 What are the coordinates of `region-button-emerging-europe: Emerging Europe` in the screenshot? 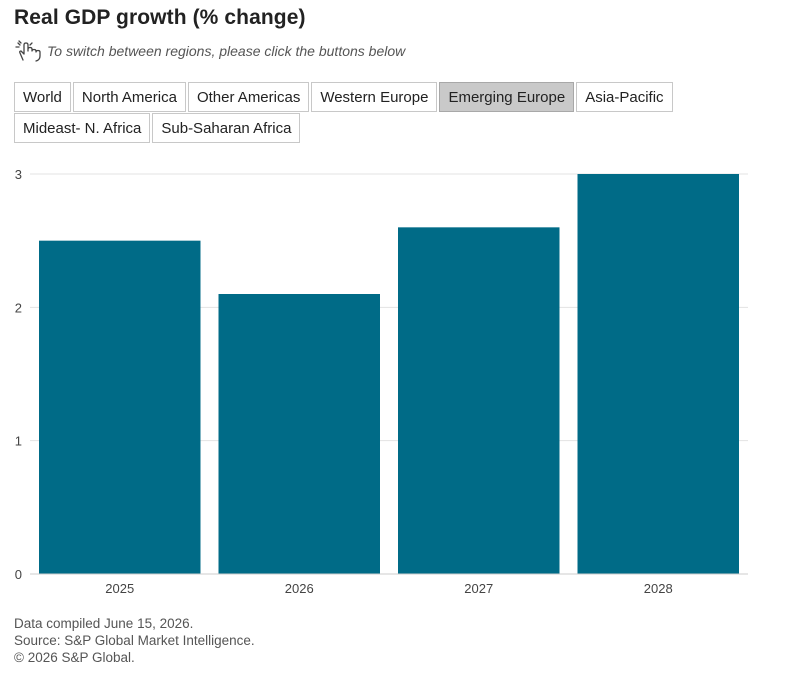 It's located at (507, 97).